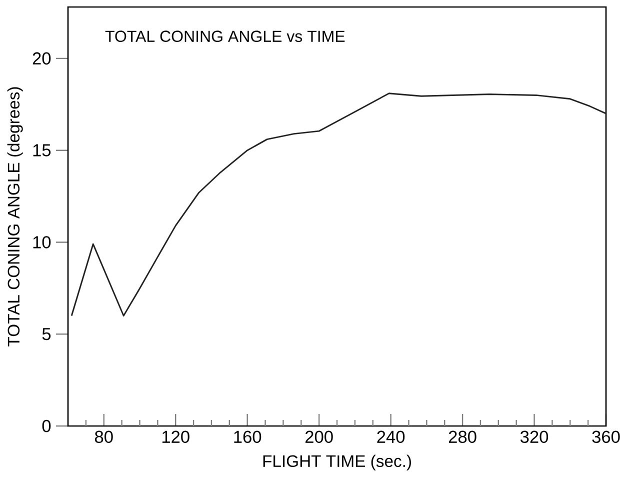 This screenshot has height=482, width=623. I want to click on y-tick-label: 10, so click(42, 242).